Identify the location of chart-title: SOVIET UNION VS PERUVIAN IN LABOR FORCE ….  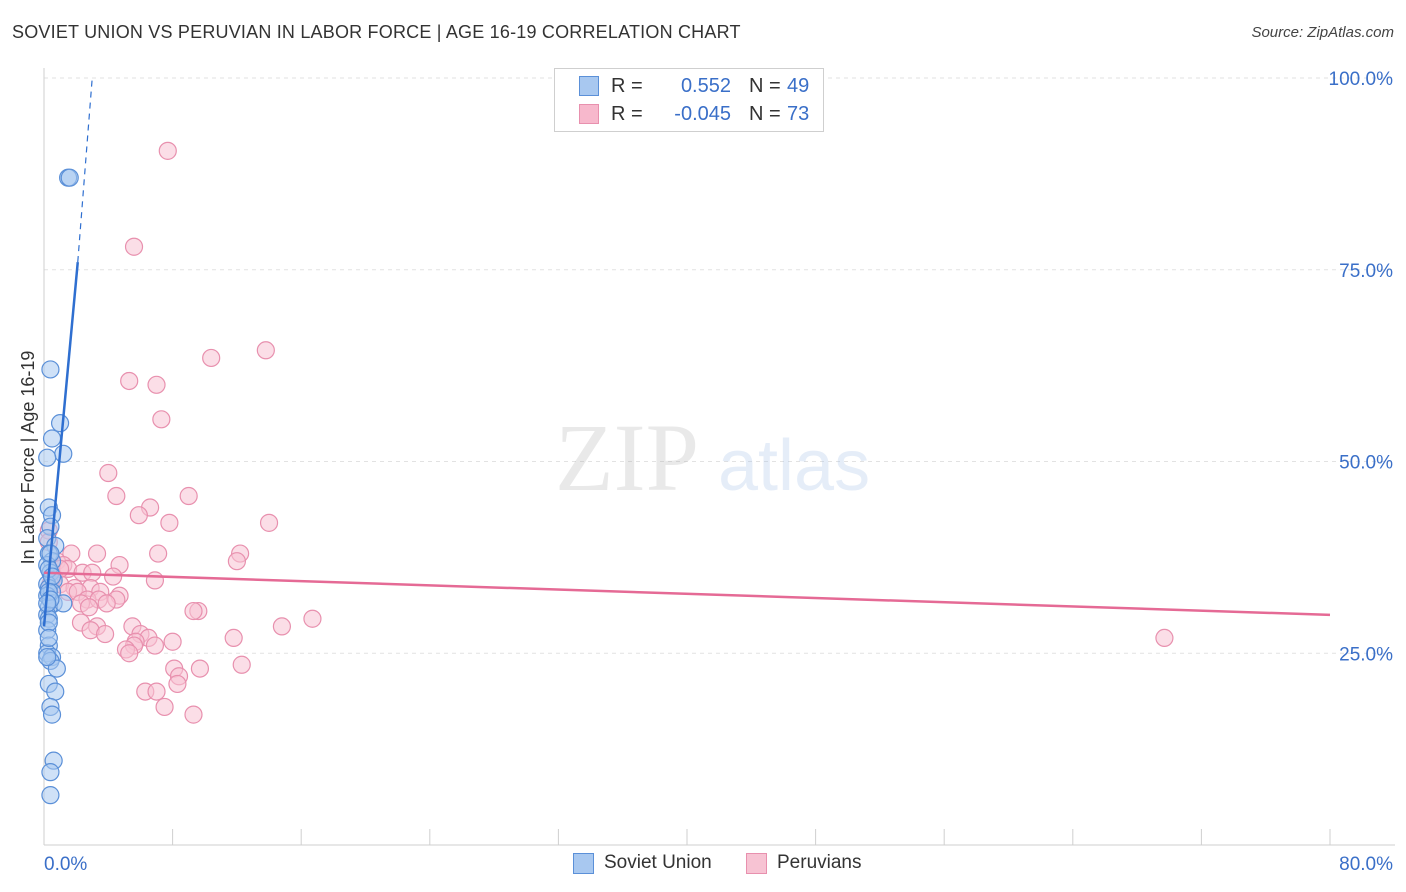
(376, 32).